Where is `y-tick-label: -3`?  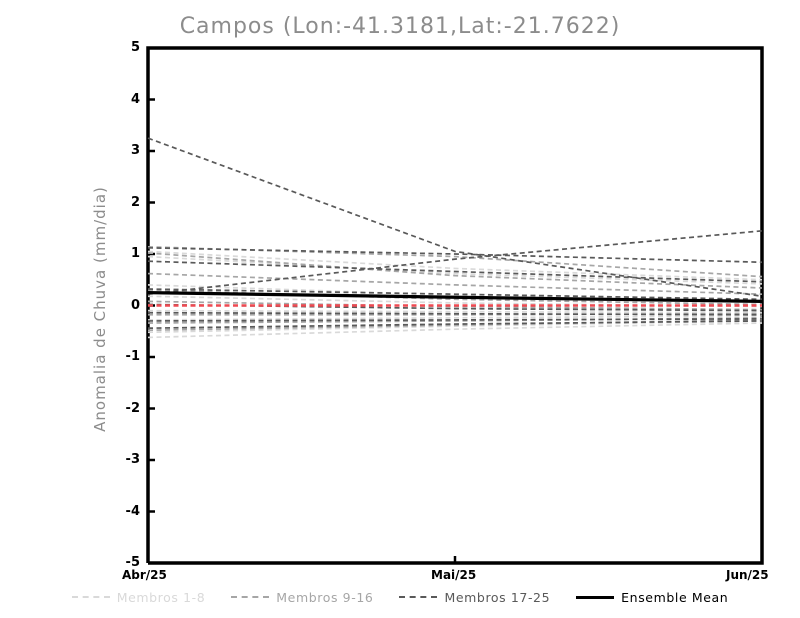 y-tick-label: -3 is located at coordinates (132, 459).